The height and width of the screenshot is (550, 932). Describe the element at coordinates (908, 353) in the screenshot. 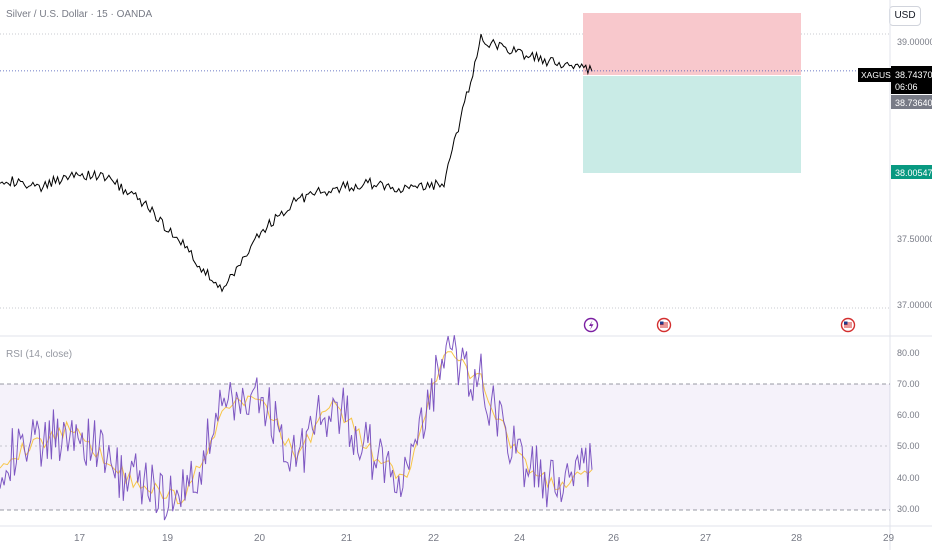

I see `rsi-tick-label: 80.00` at that location.